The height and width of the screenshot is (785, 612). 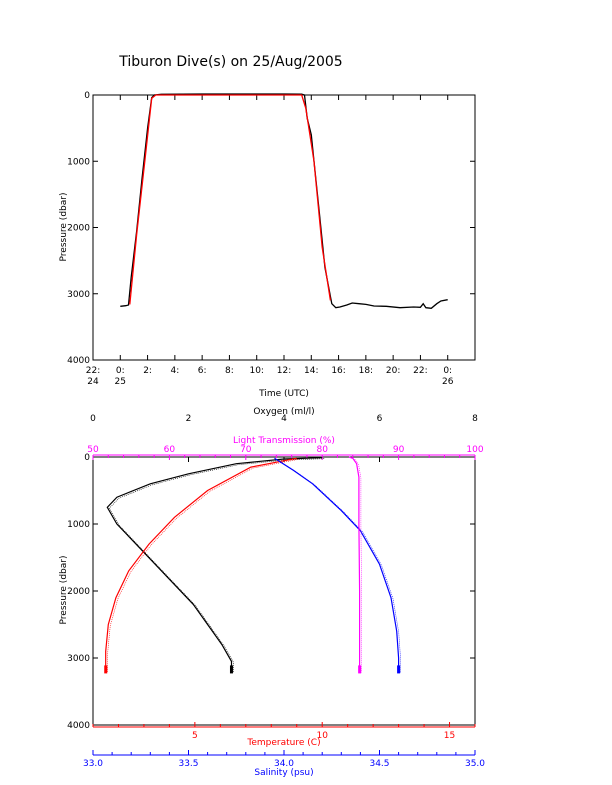 I want to click on x-tick-label: 20:, so click(x=393, y=371).